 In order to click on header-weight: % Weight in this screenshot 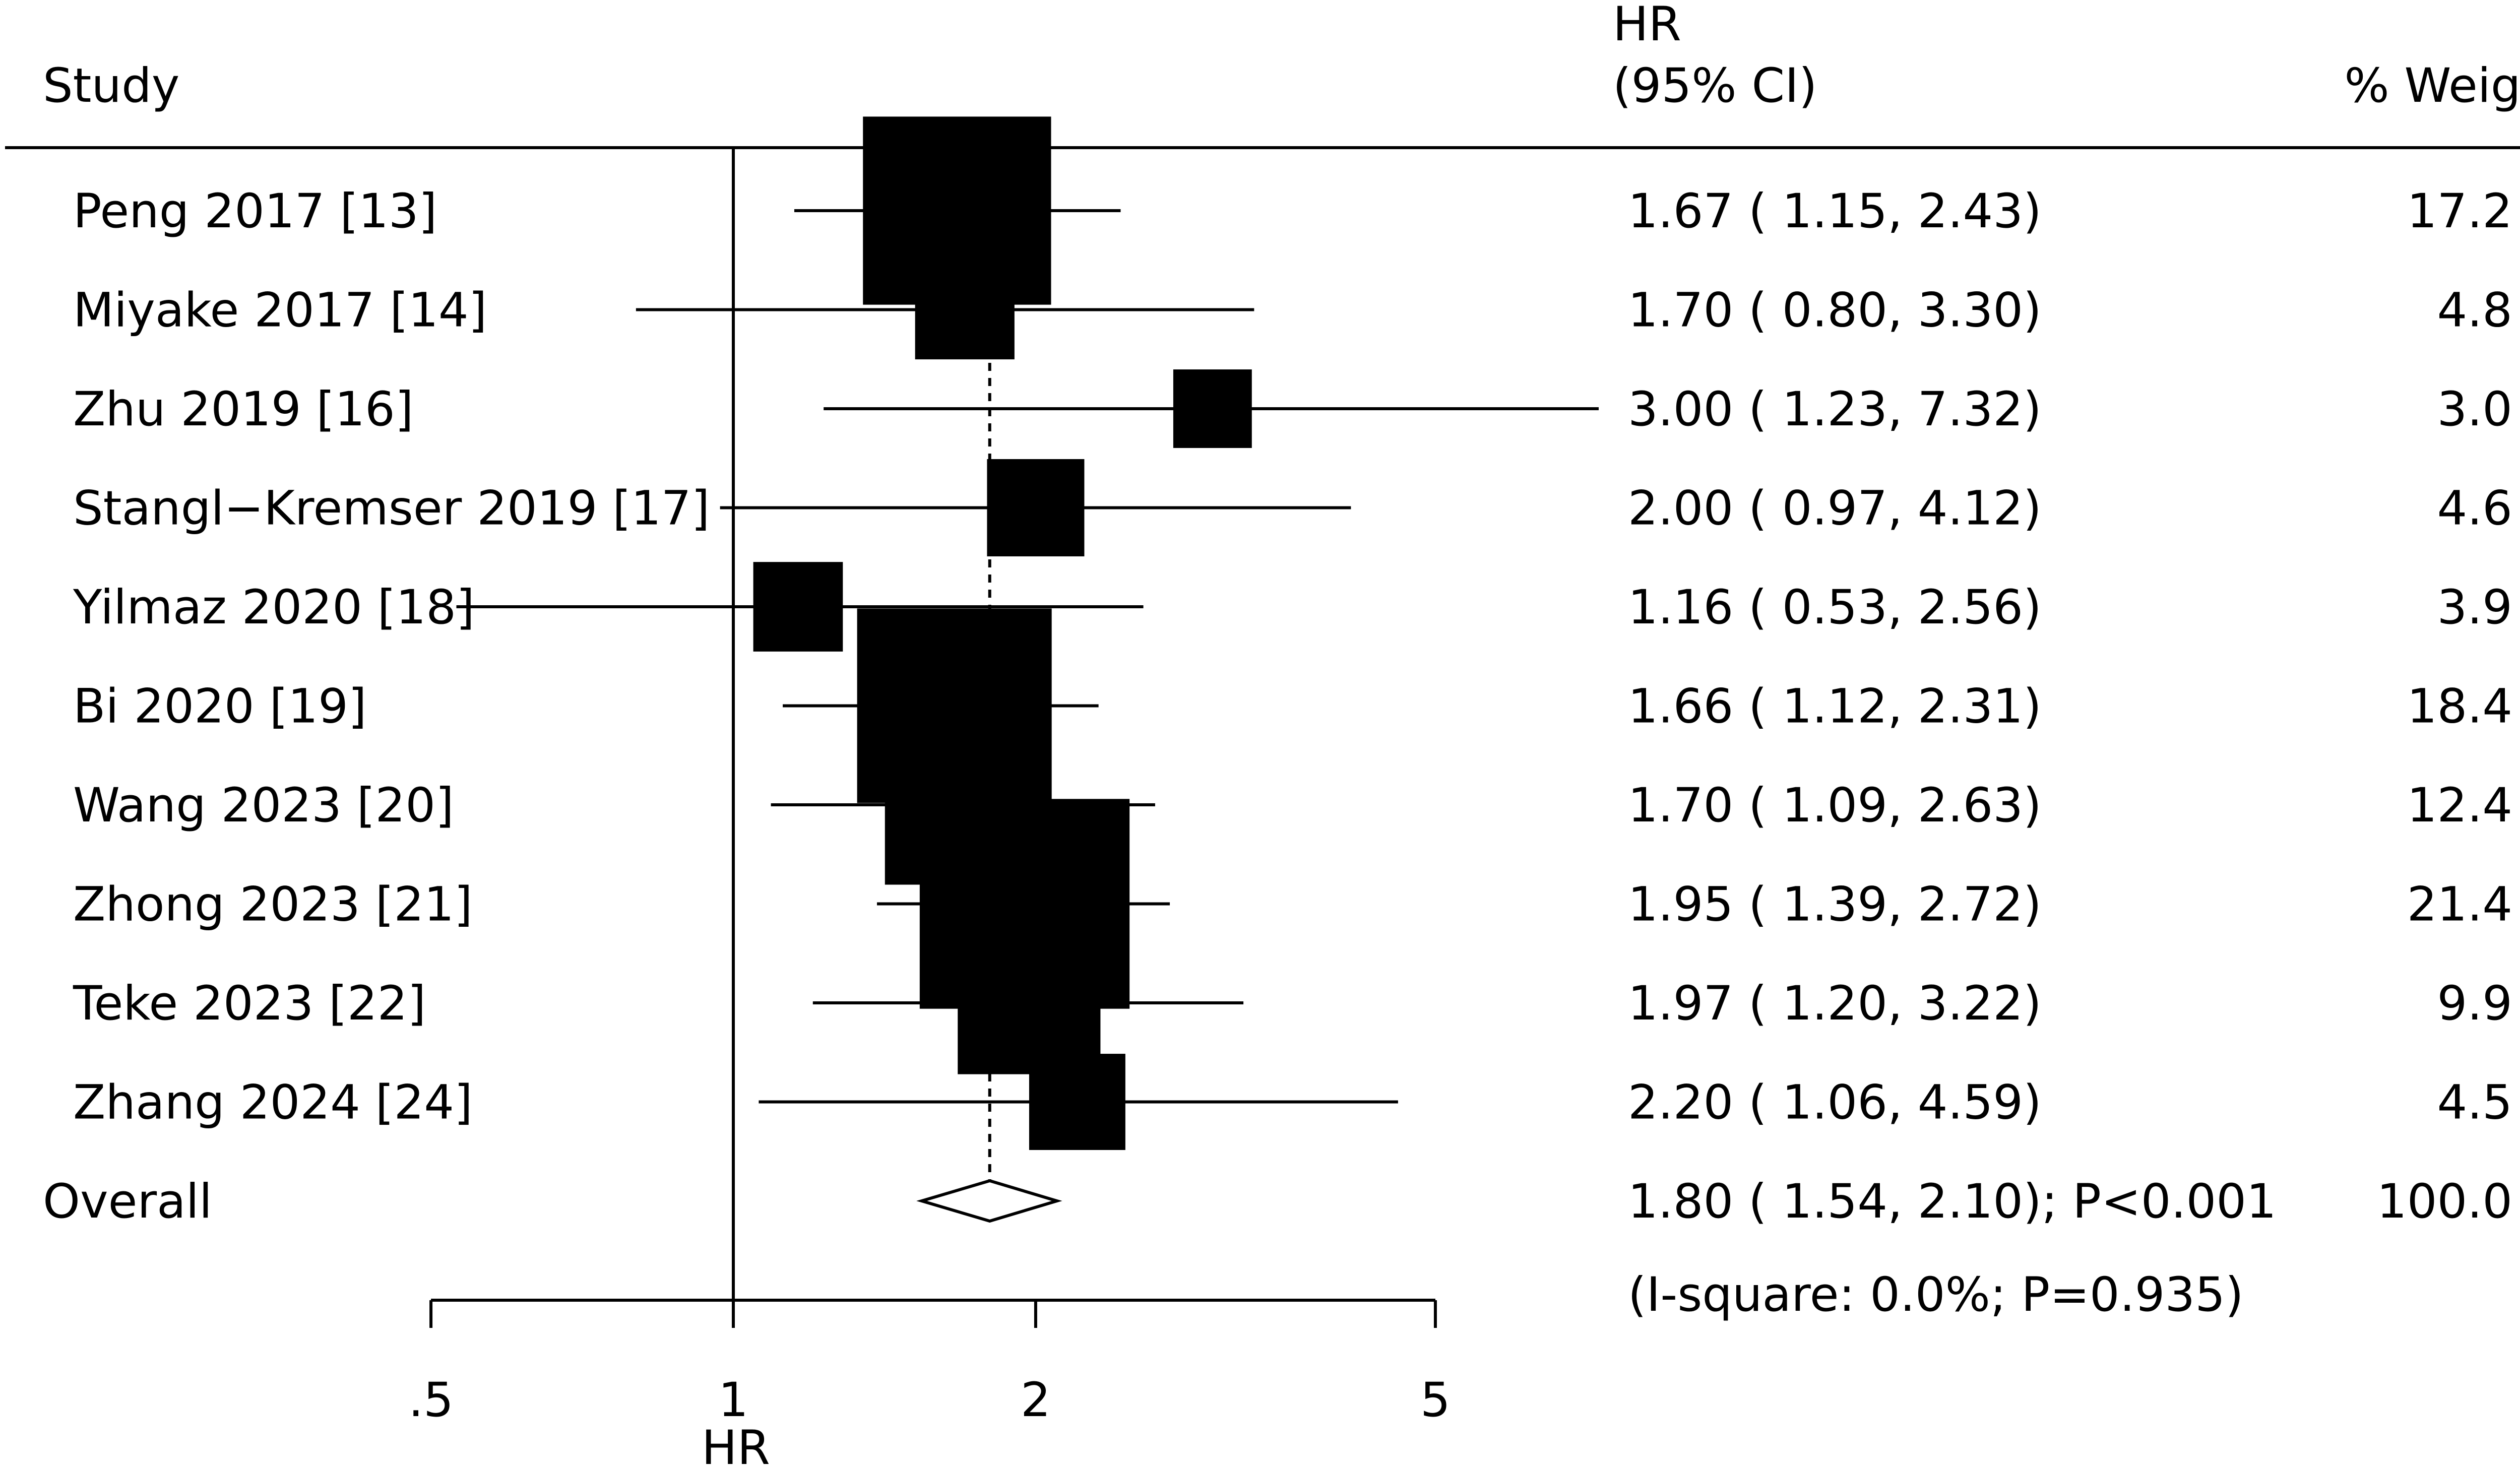, I will do `click(2432, 85)`.